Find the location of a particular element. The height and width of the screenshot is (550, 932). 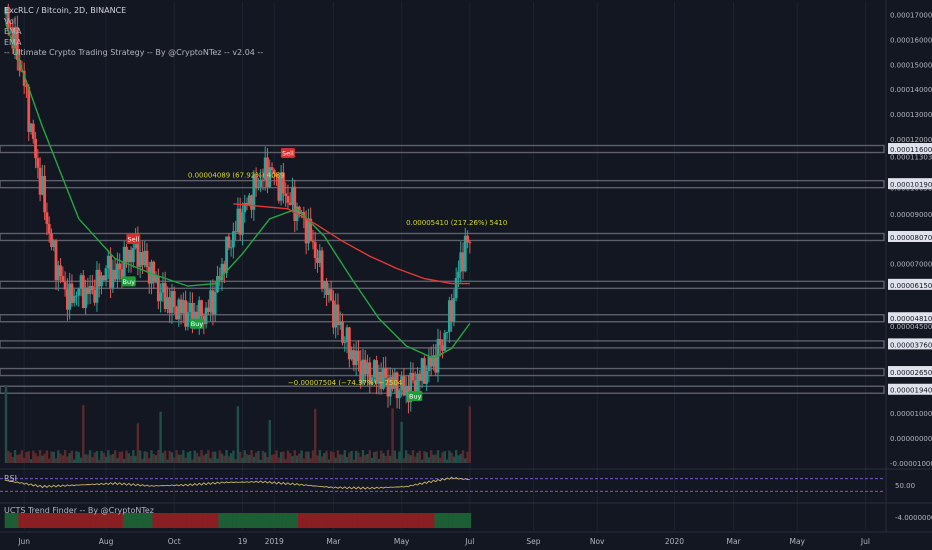

time-tick-label: May is located at coordinates (797, 541).